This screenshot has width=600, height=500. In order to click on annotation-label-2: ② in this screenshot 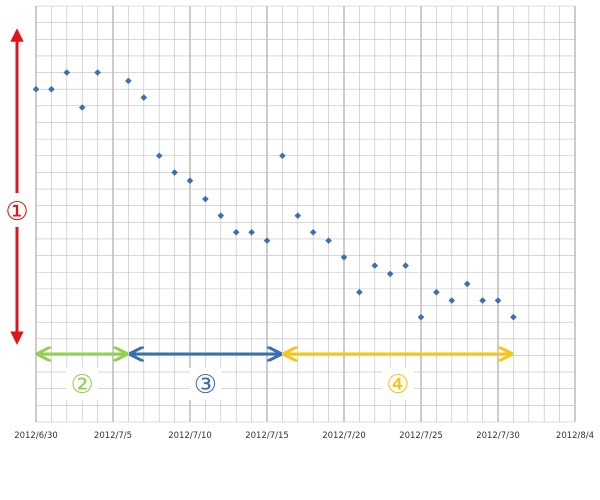, I will do `click(82, 385)`.